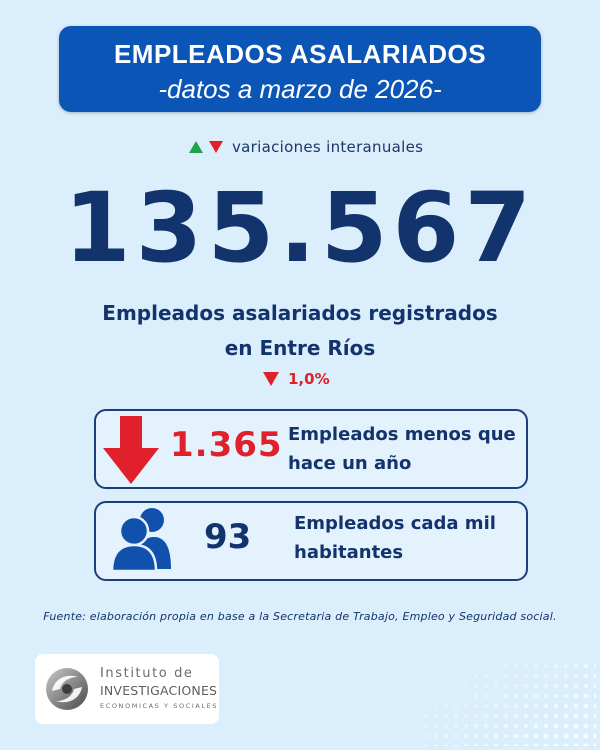 The width and height of the screenshot is (600, 750). Describe the element at coordinates (67, 689) in the screenshot. I see `institute-logo-icon` at that location.